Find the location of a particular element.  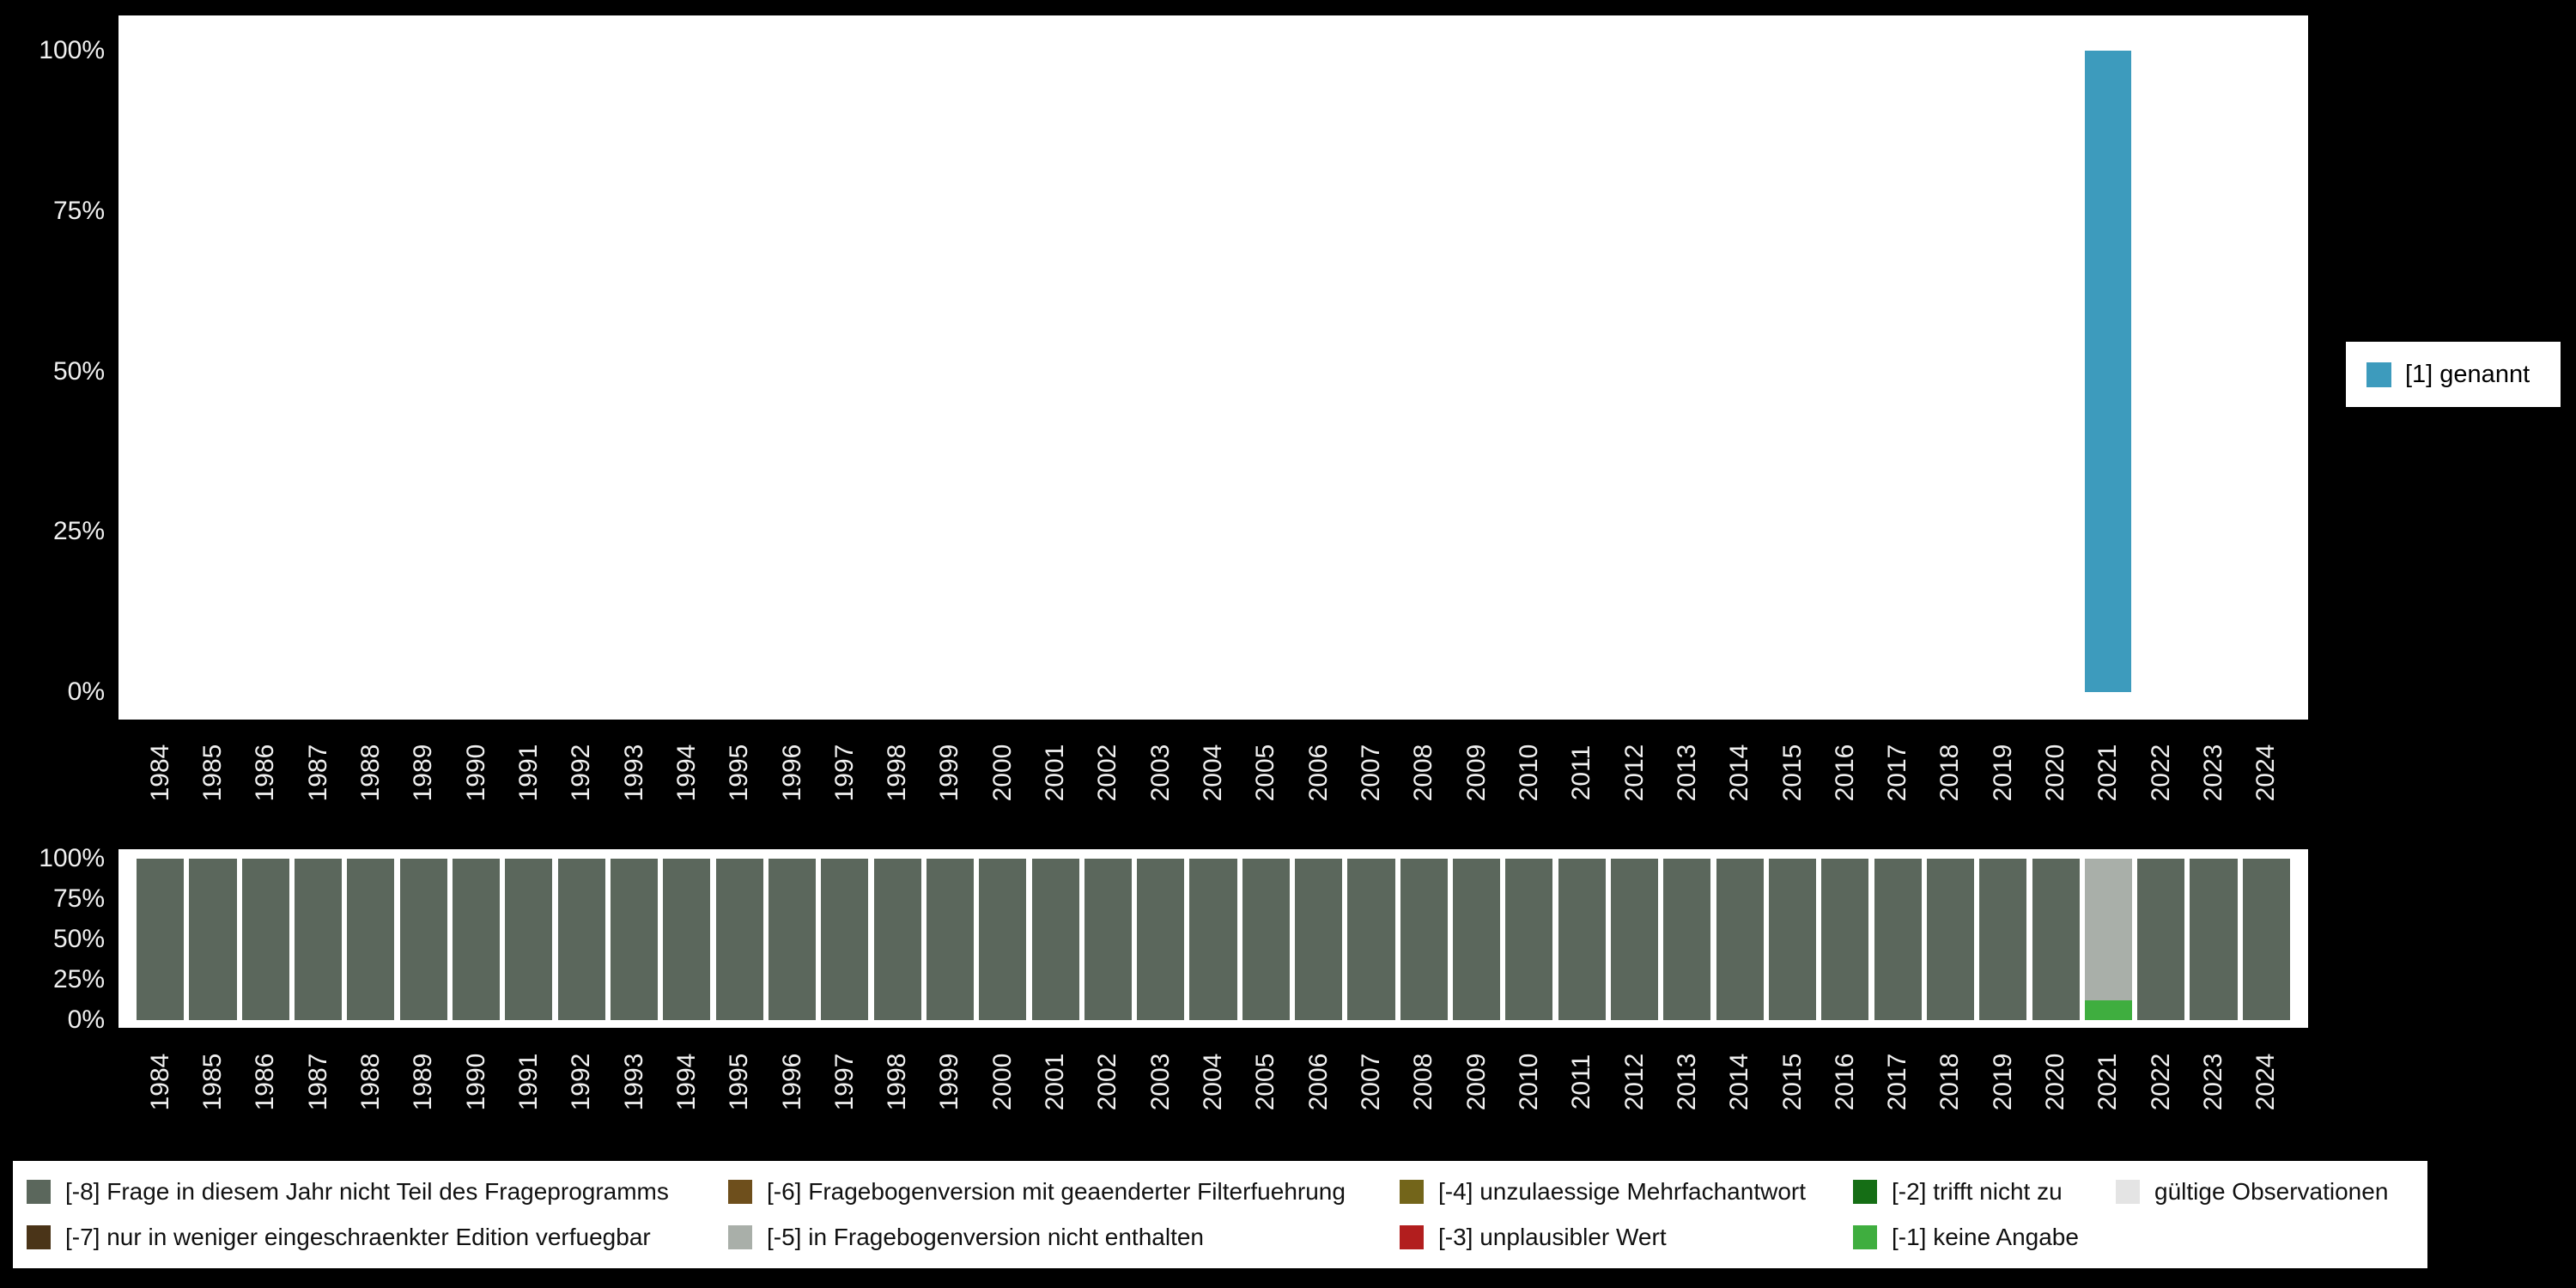

bar-segment-2020-nicht-teil is located at coordinates (2056, 940).